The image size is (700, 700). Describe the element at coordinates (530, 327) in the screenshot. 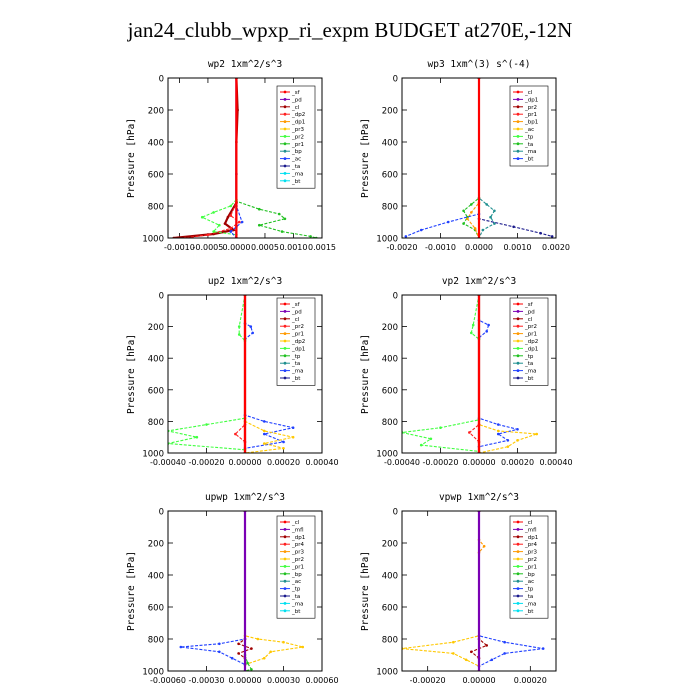

I see `legend-label: _pr2` at that location.